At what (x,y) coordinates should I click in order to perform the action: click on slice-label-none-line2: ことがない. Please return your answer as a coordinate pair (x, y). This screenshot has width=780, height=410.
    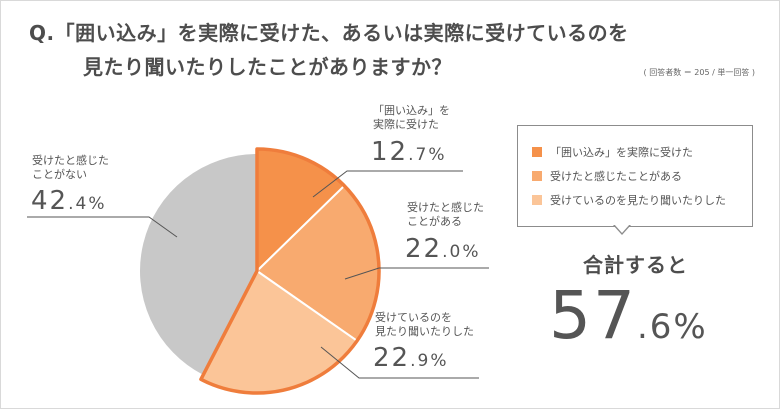
    Looking at the image, I should click on (59, 174).